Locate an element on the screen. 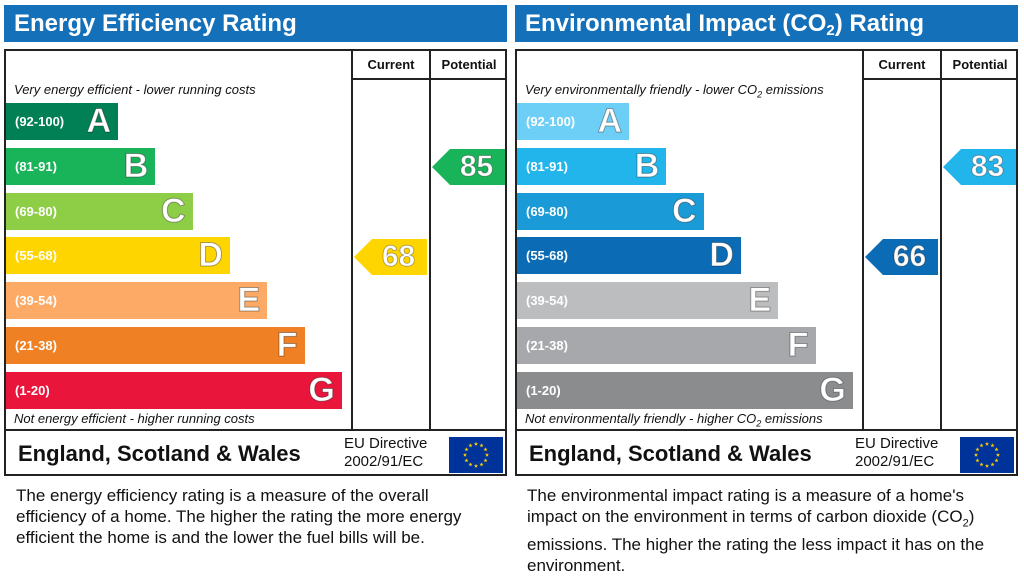 Image resolution: width=1024 pixels, height=576 pixels. rating-value: 68 is located at coordinates (398, 257).